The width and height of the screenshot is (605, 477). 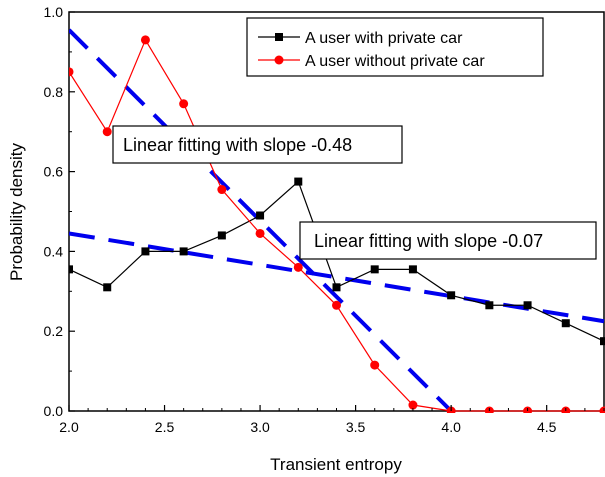 I want to click on annotation-text: Linear fitting with slope -0.07, so click(x=428, y=241).